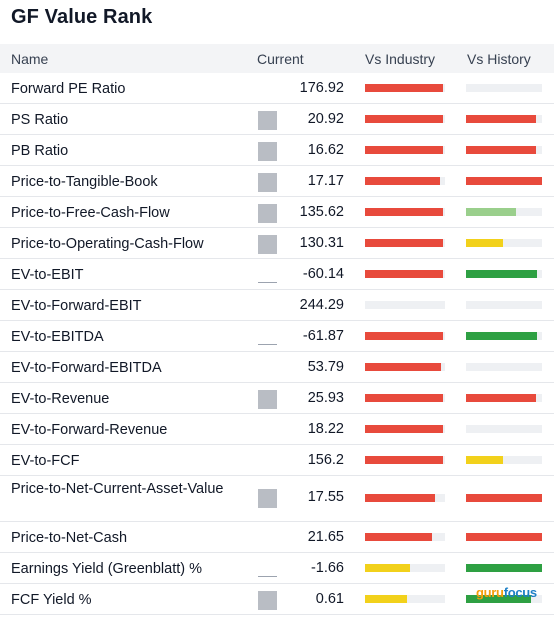  Describe the element at coordinates (277, 537) in the screenshot. I see `table-row: Price-to-Net-Cash 21.65` at that location.